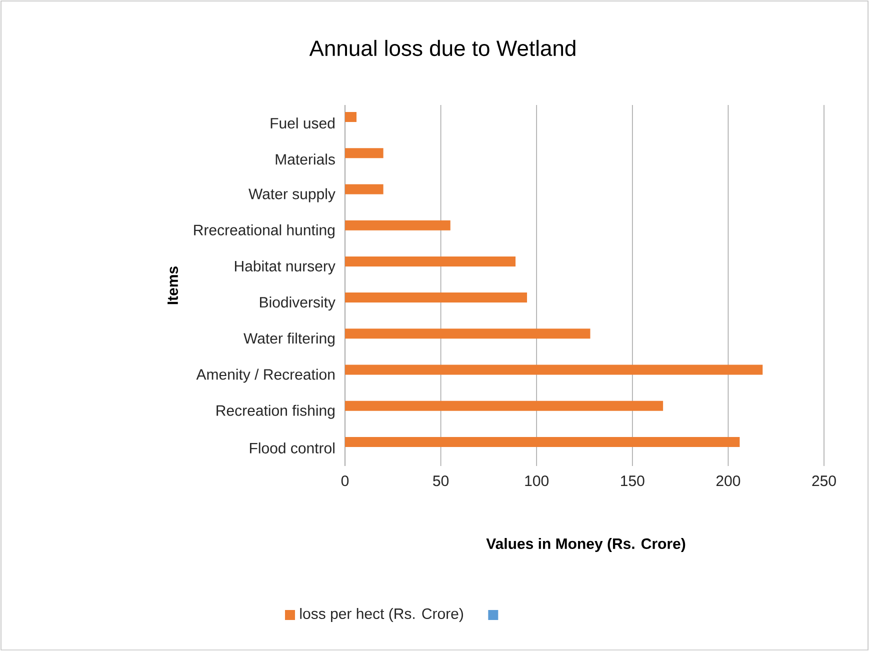 The height and width of the screenshot is (651, 869). What do you see at coordinates (173, 285) in the screenshot?
I see `y-axis-title: Items` at bounding box center [173, 285].